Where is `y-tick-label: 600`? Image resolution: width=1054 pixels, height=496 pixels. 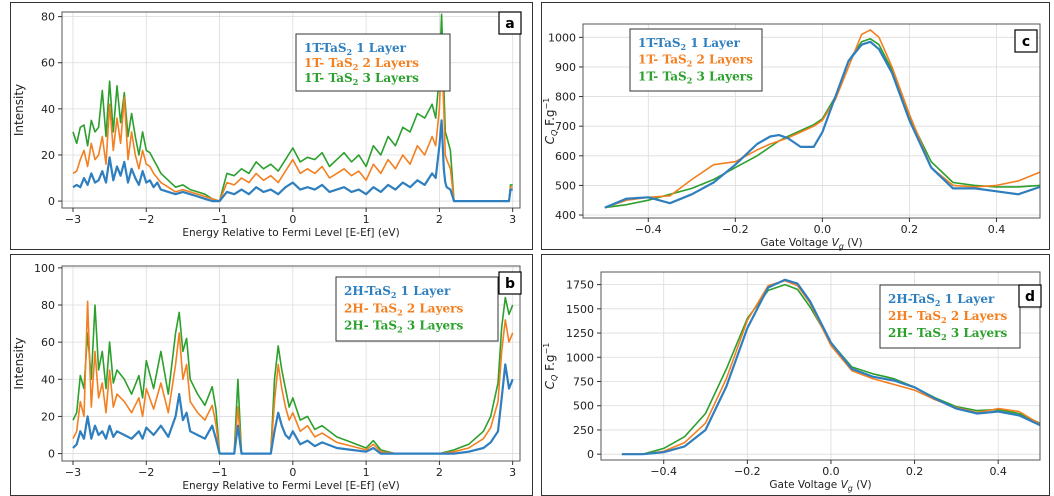 y-tick-label: 600 is located at coordinates (565, 156).